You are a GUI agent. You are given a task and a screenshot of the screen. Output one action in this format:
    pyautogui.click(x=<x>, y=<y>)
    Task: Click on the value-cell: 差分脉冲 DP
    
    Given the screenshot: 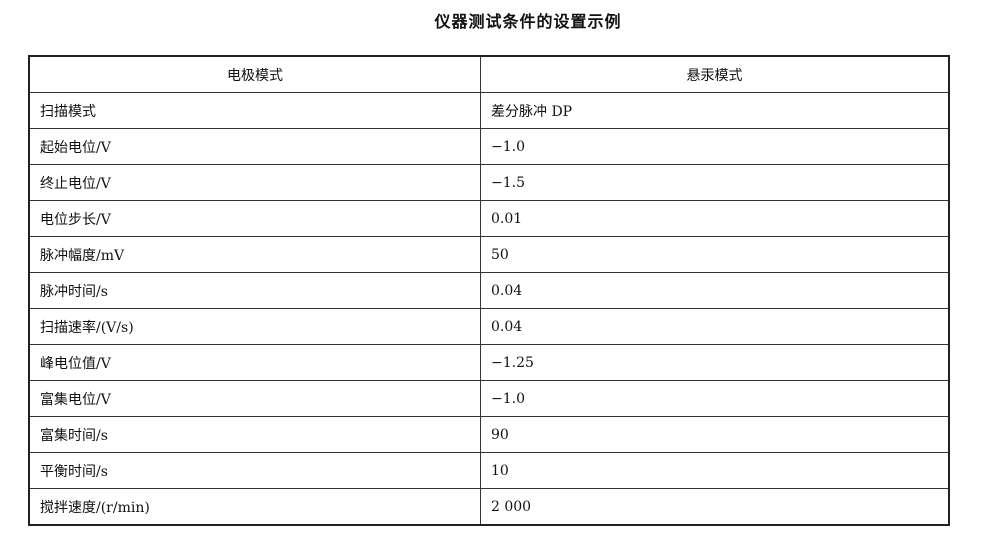 What is the action you would take?
    pyautogui.click(x=715, y=110)
    